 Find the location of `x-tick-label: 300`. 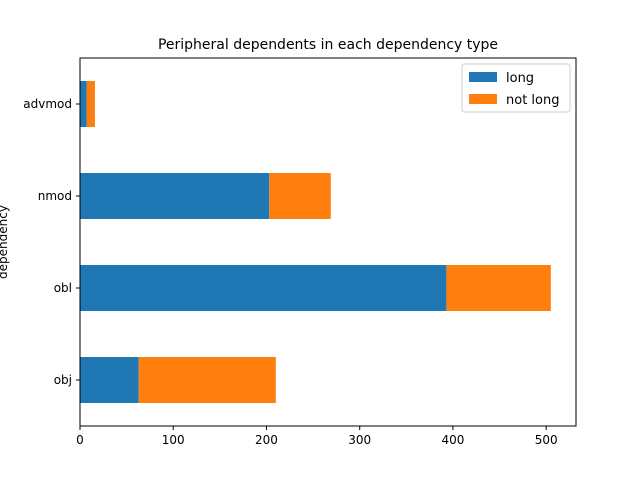

x-tick-label: 300 is located at coordinates (359, 440).